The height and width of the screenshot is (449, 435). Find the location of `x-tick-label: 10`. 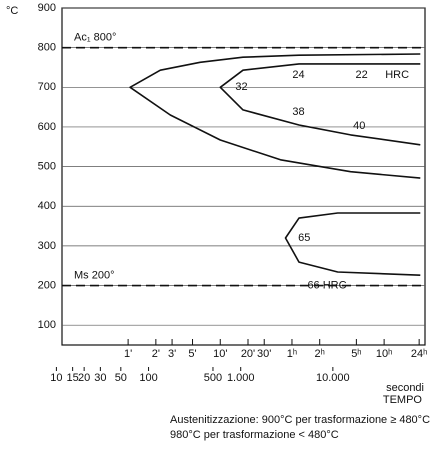

x-tick-label: 10 is located at coordinates (56, 378).